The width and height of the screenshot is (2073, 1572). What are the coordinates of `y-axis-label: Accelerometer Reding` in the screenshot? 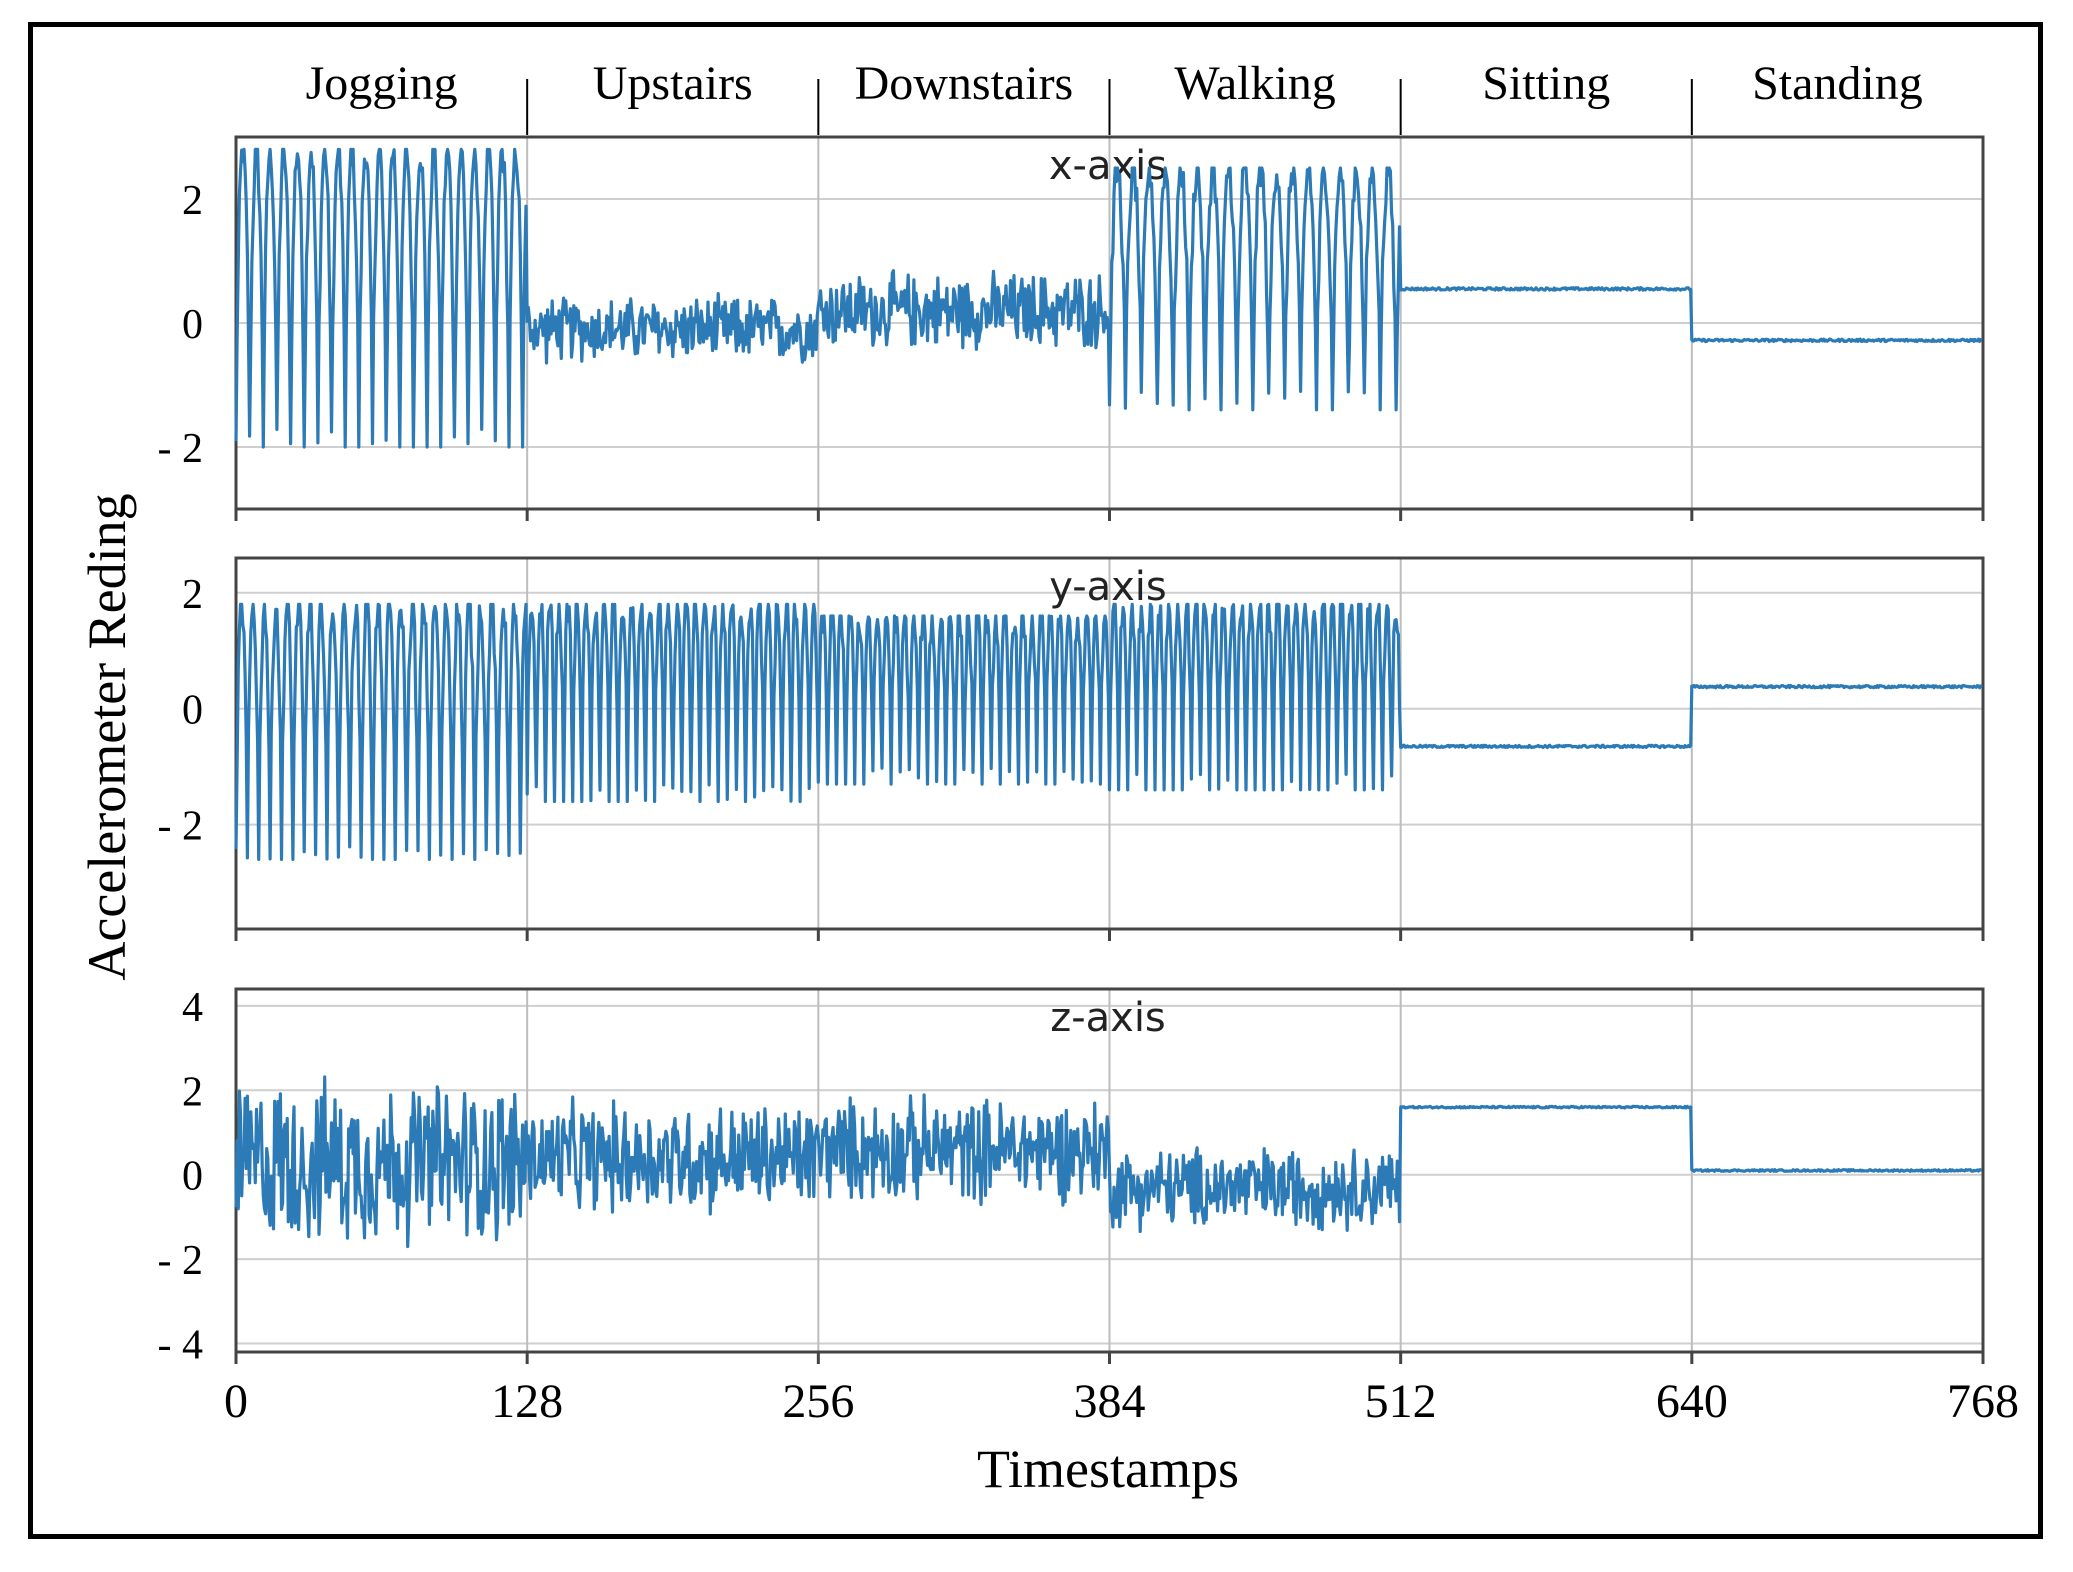 It's located at (107, 736).